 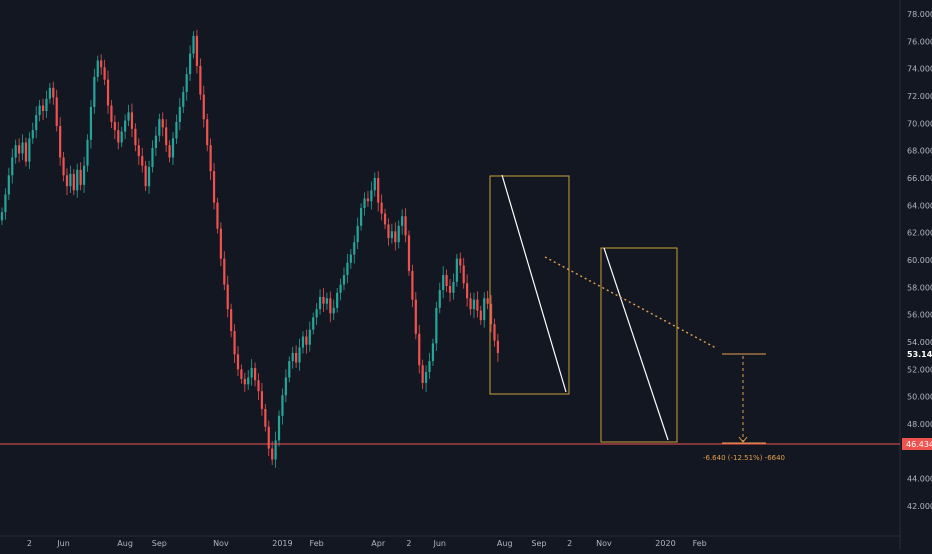 What do you see at coordinates (63, 543) in the screenshot?
I see `time-tick-label: Jun` at bounding box center [63, 543].